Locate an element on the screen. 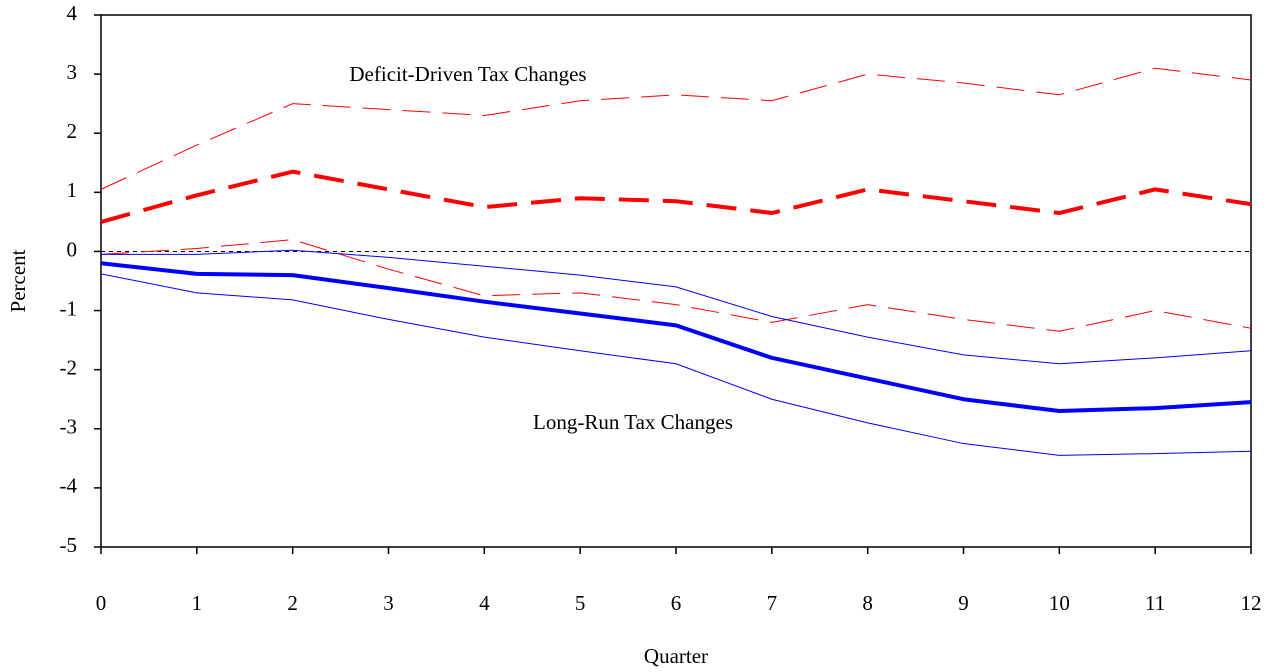  x-tick-label: 10 is located at coordinates (1059, 603).